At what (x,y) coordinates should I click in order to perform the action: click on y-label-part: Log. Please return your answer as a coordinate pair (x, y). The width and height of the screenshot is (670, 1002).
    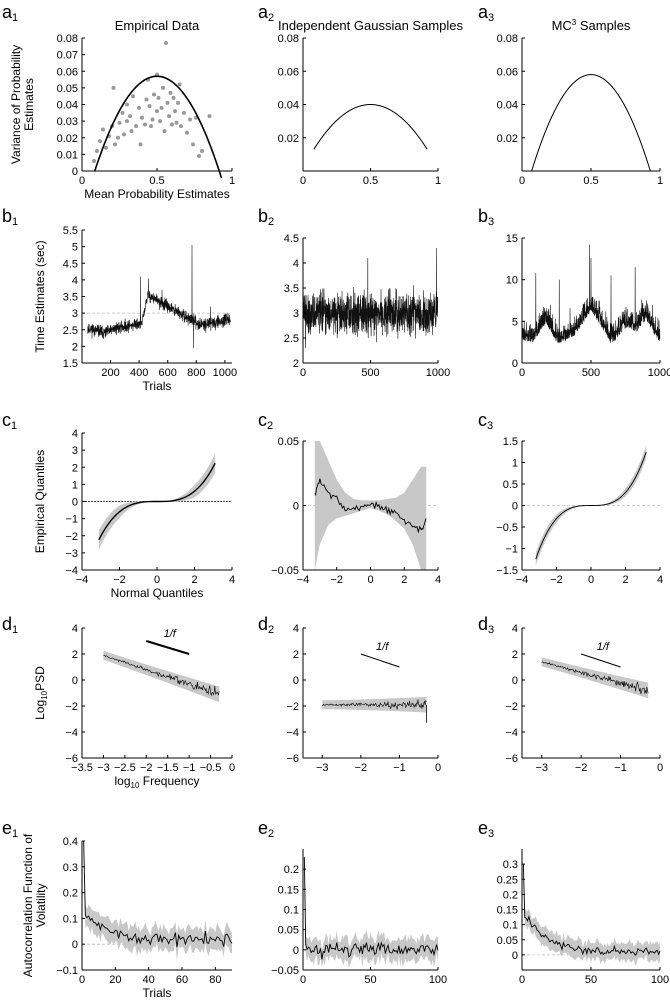
    Looking at the image, I should click on (40, 710).